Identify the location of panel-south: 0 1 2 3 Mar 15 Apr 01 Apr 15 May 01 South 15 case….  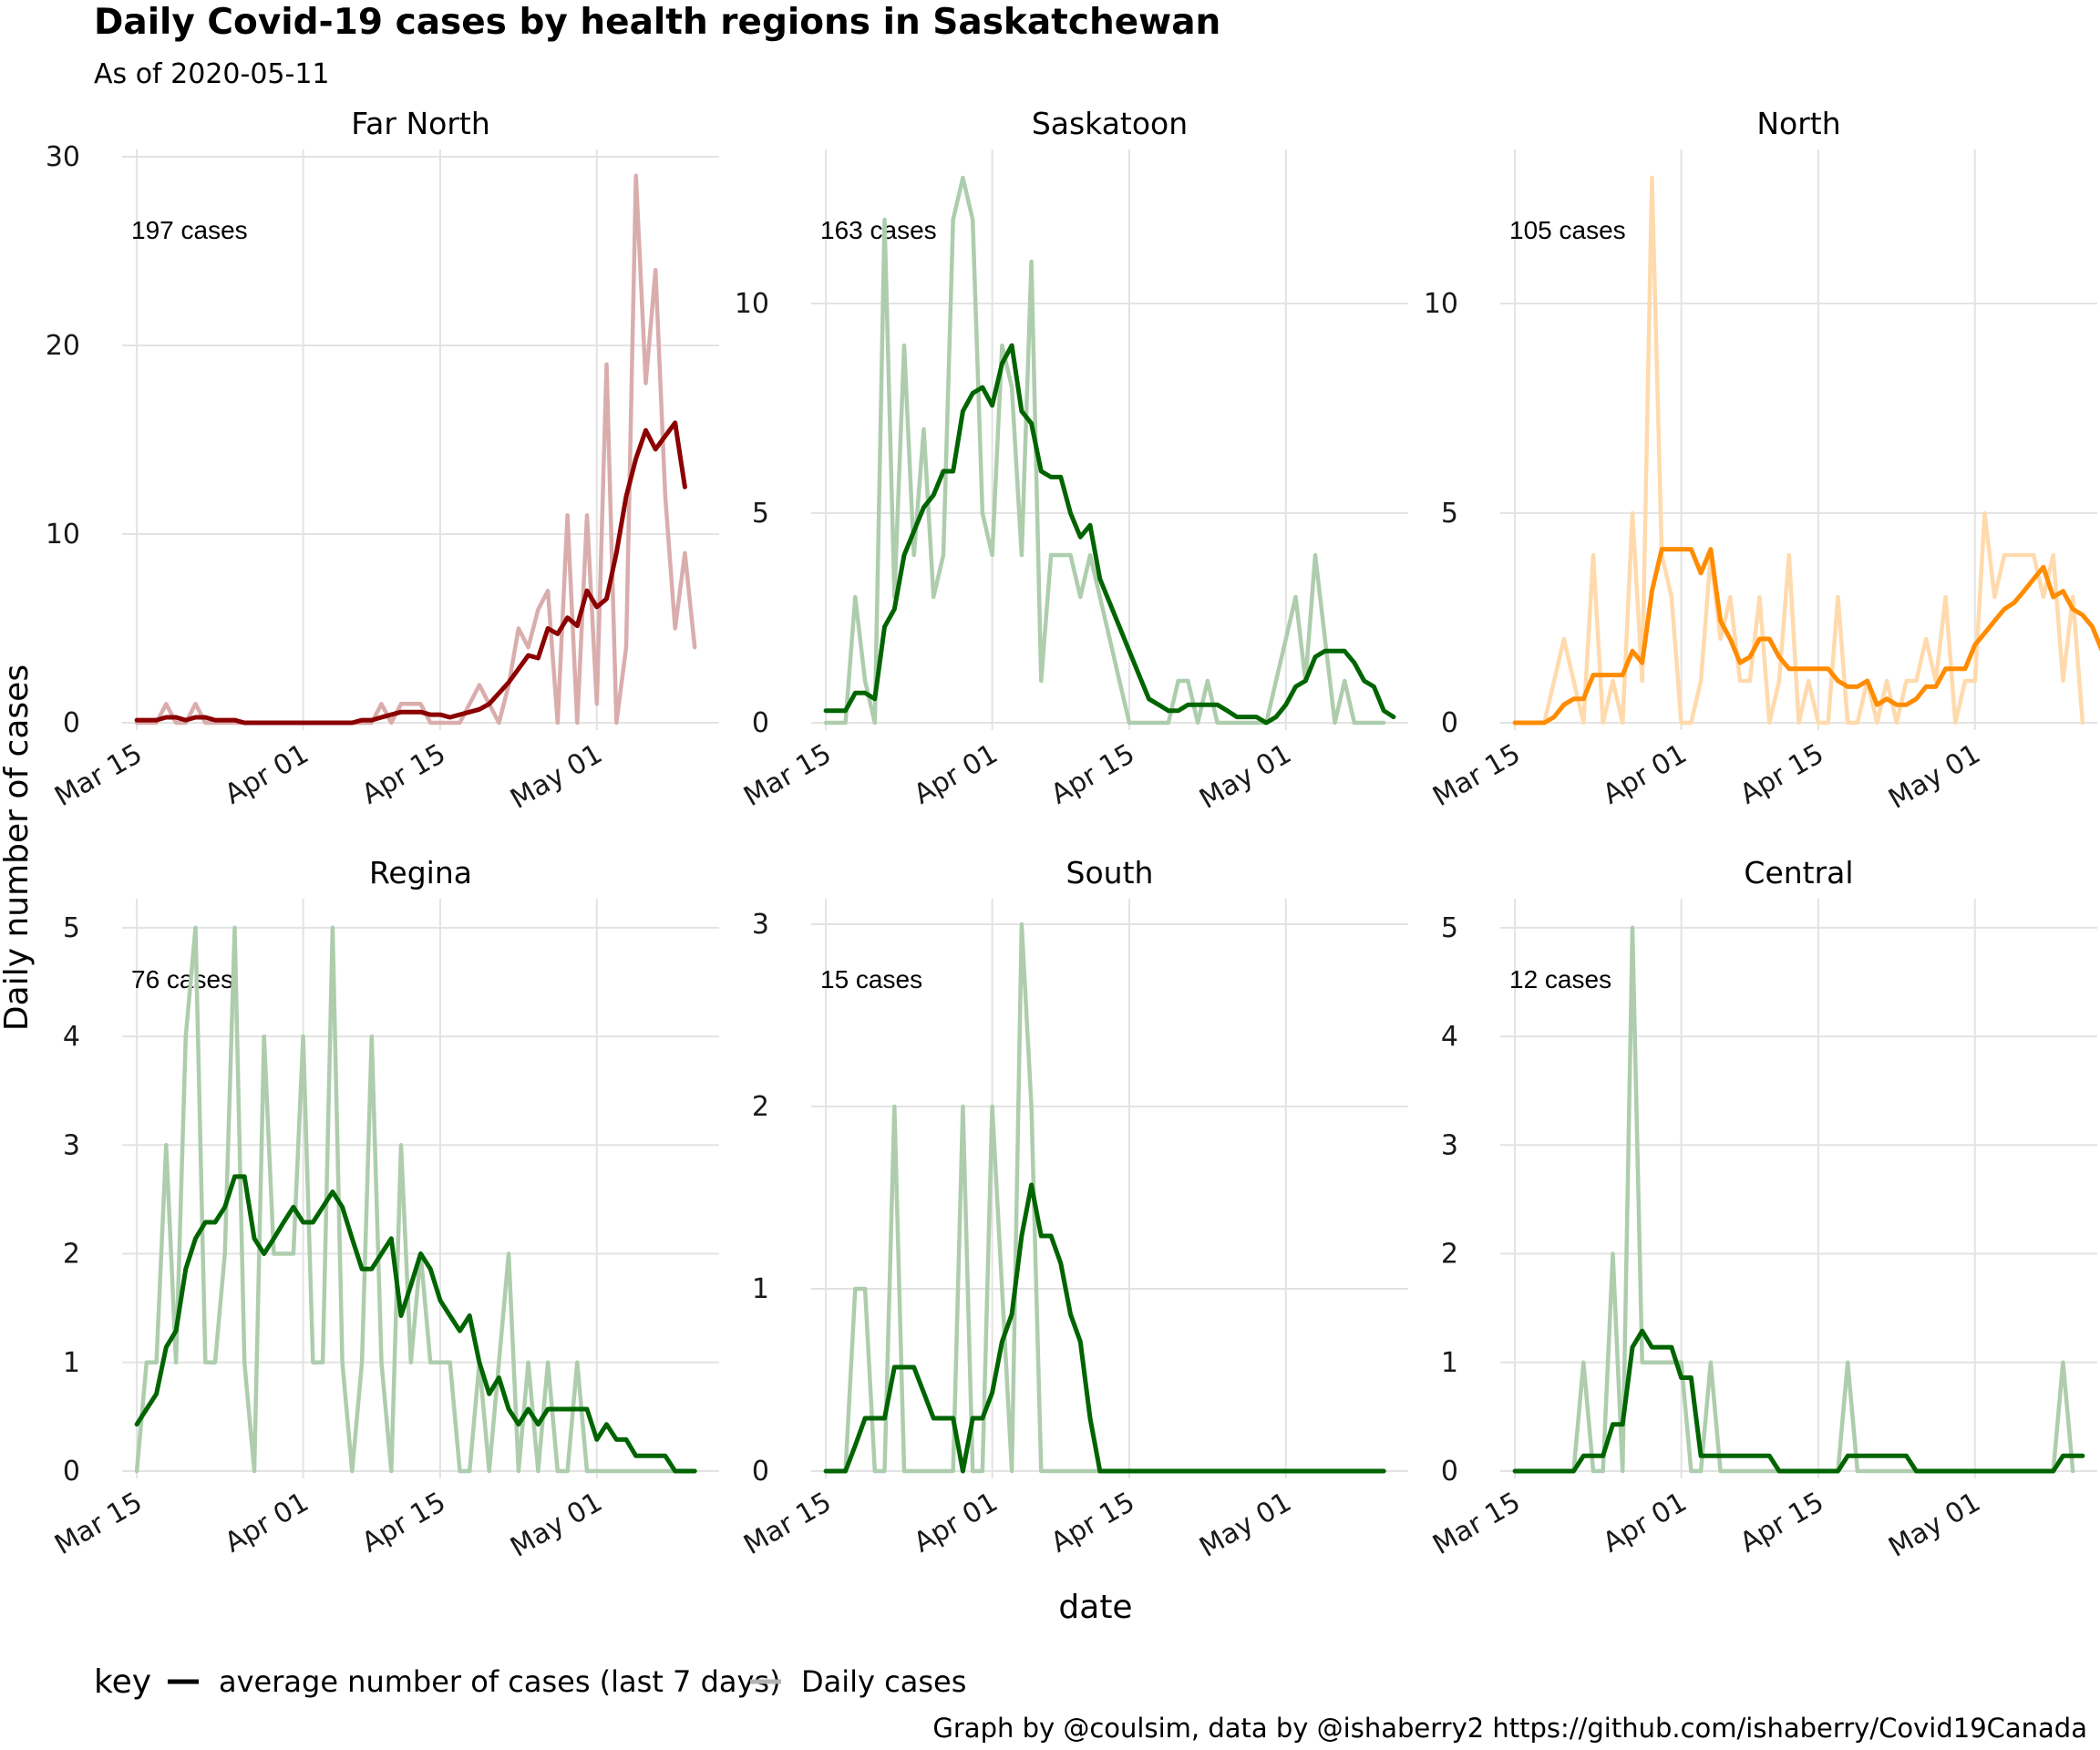
(1073, 1209).